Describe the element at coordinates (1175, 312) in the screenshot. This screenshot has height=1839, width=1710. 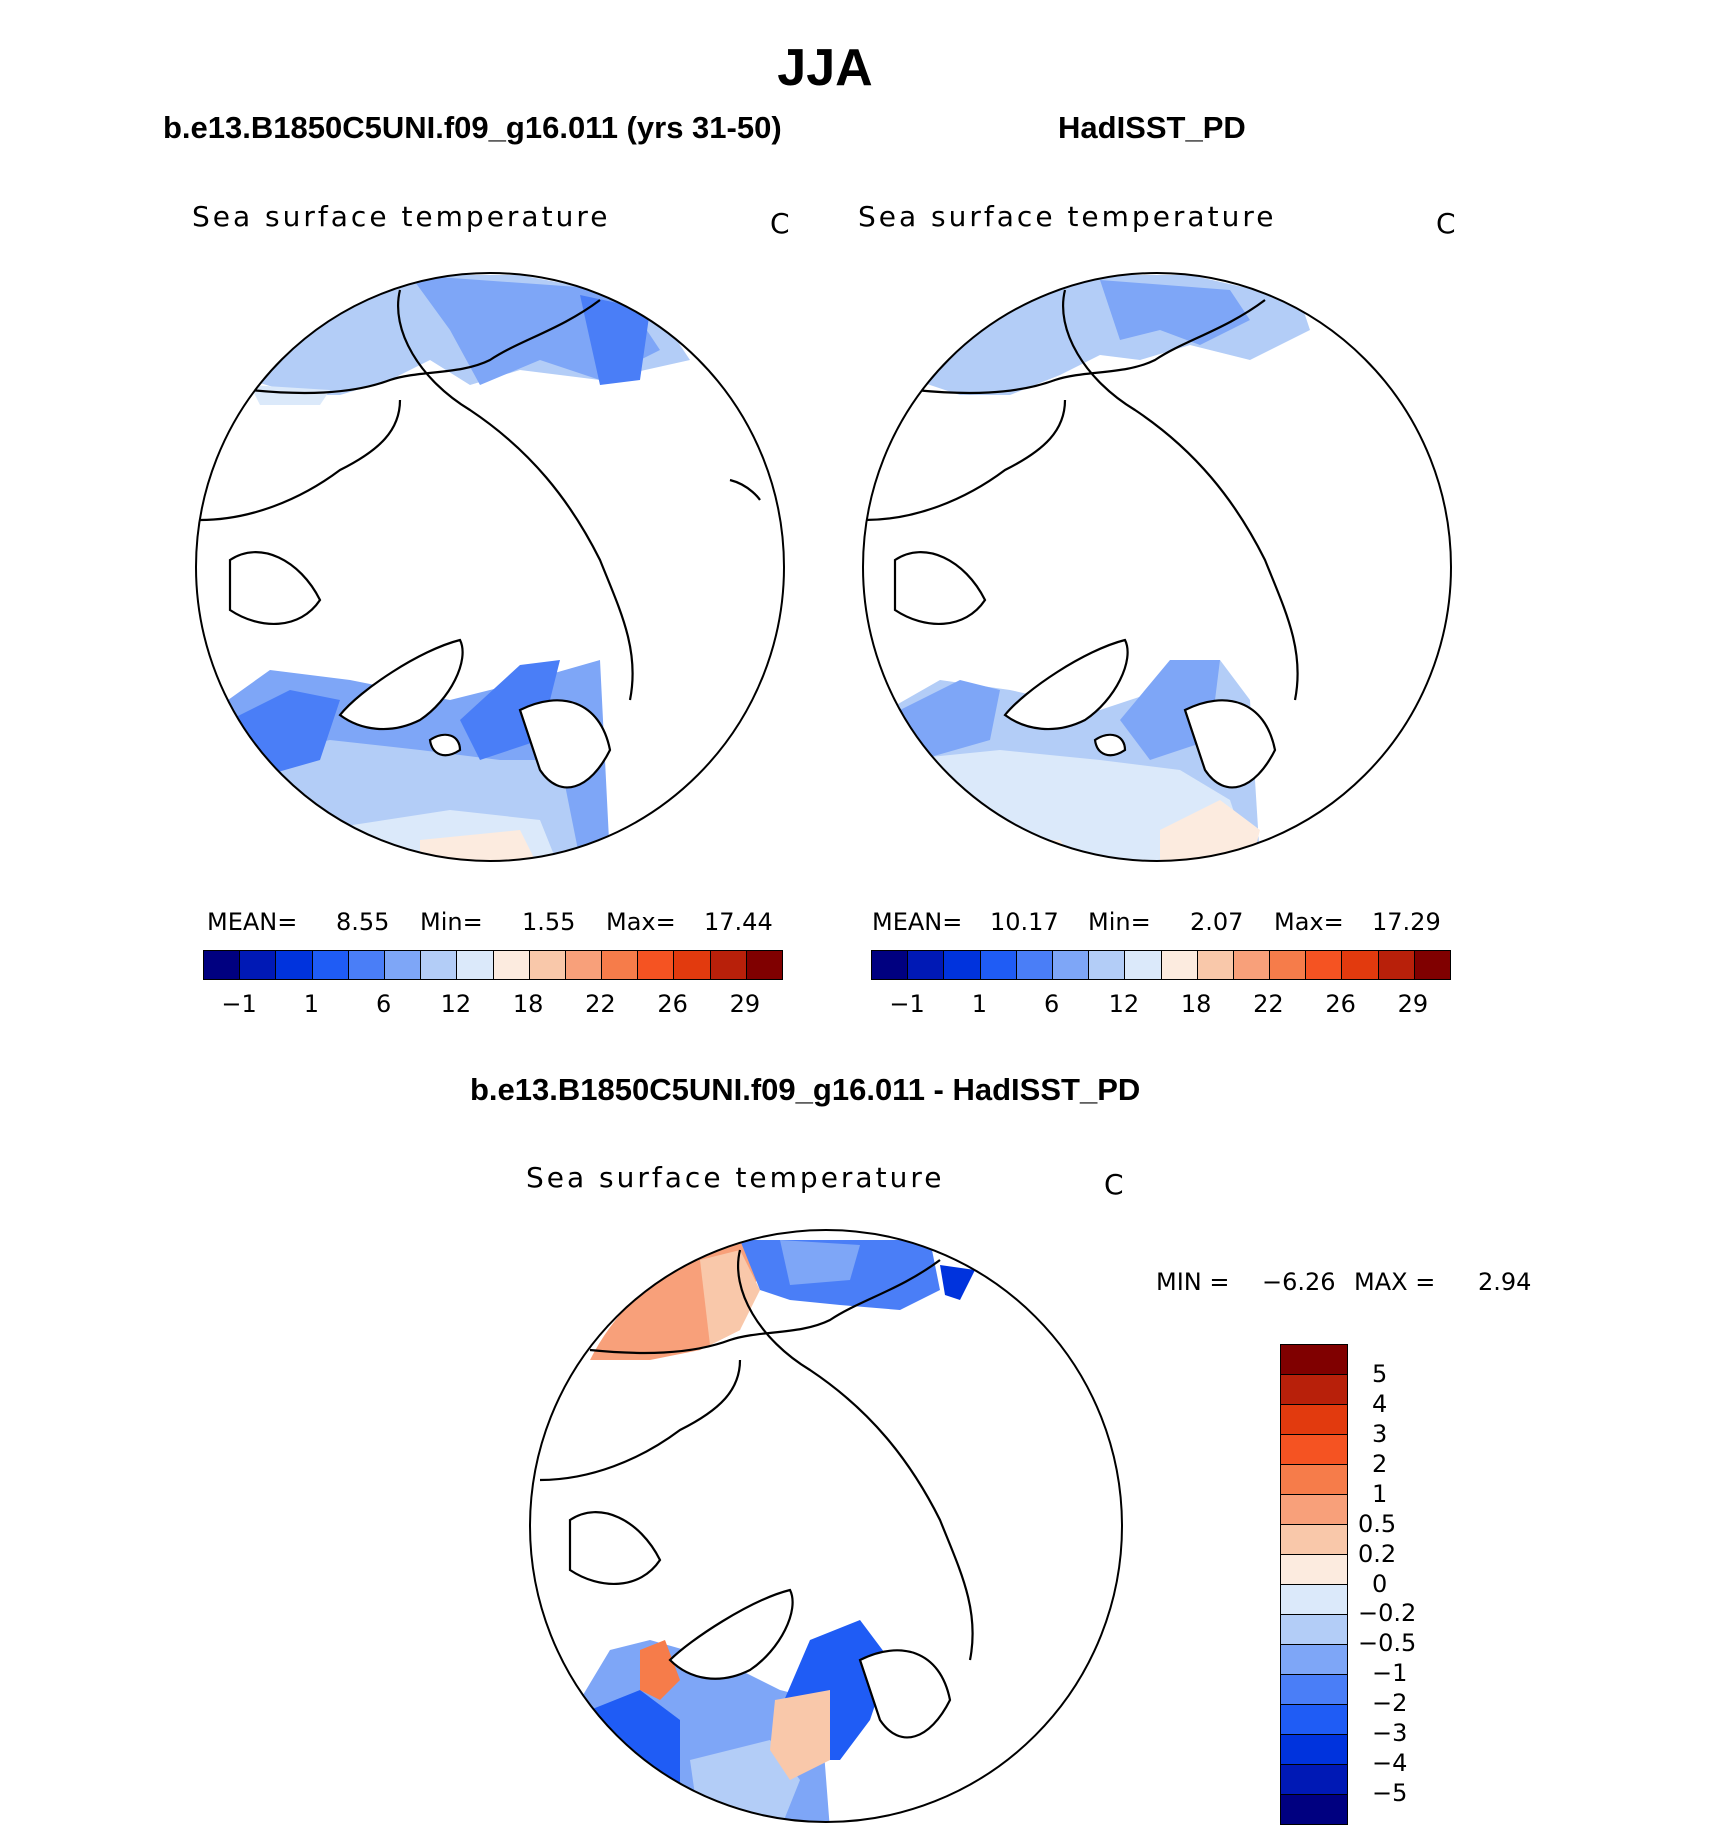
I see `right-sst-pacific-mid` at that location.